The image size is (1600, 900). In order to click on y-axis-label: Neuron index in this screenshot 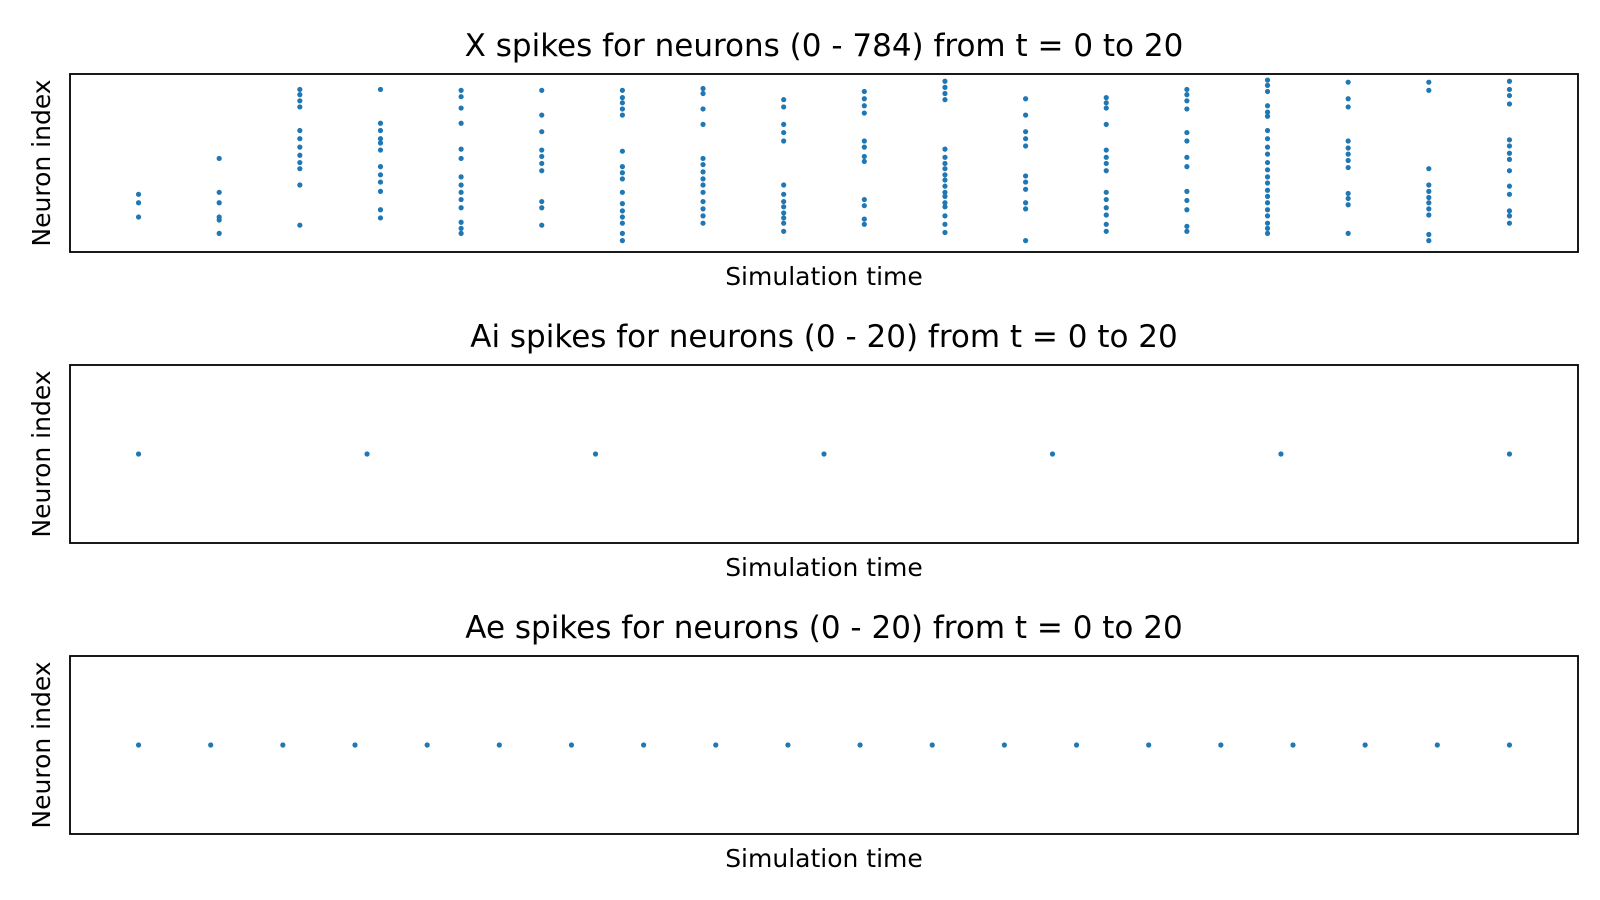, I will do `click(41, 744)`.